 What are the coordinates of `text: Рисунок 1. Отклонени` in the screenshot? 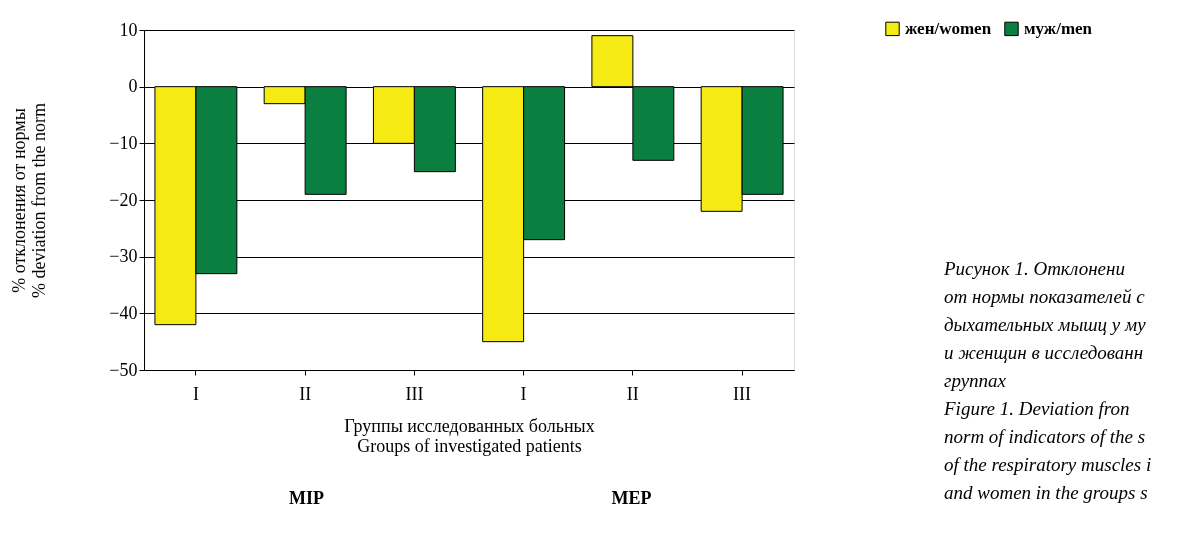 It's located at (1034, 268).